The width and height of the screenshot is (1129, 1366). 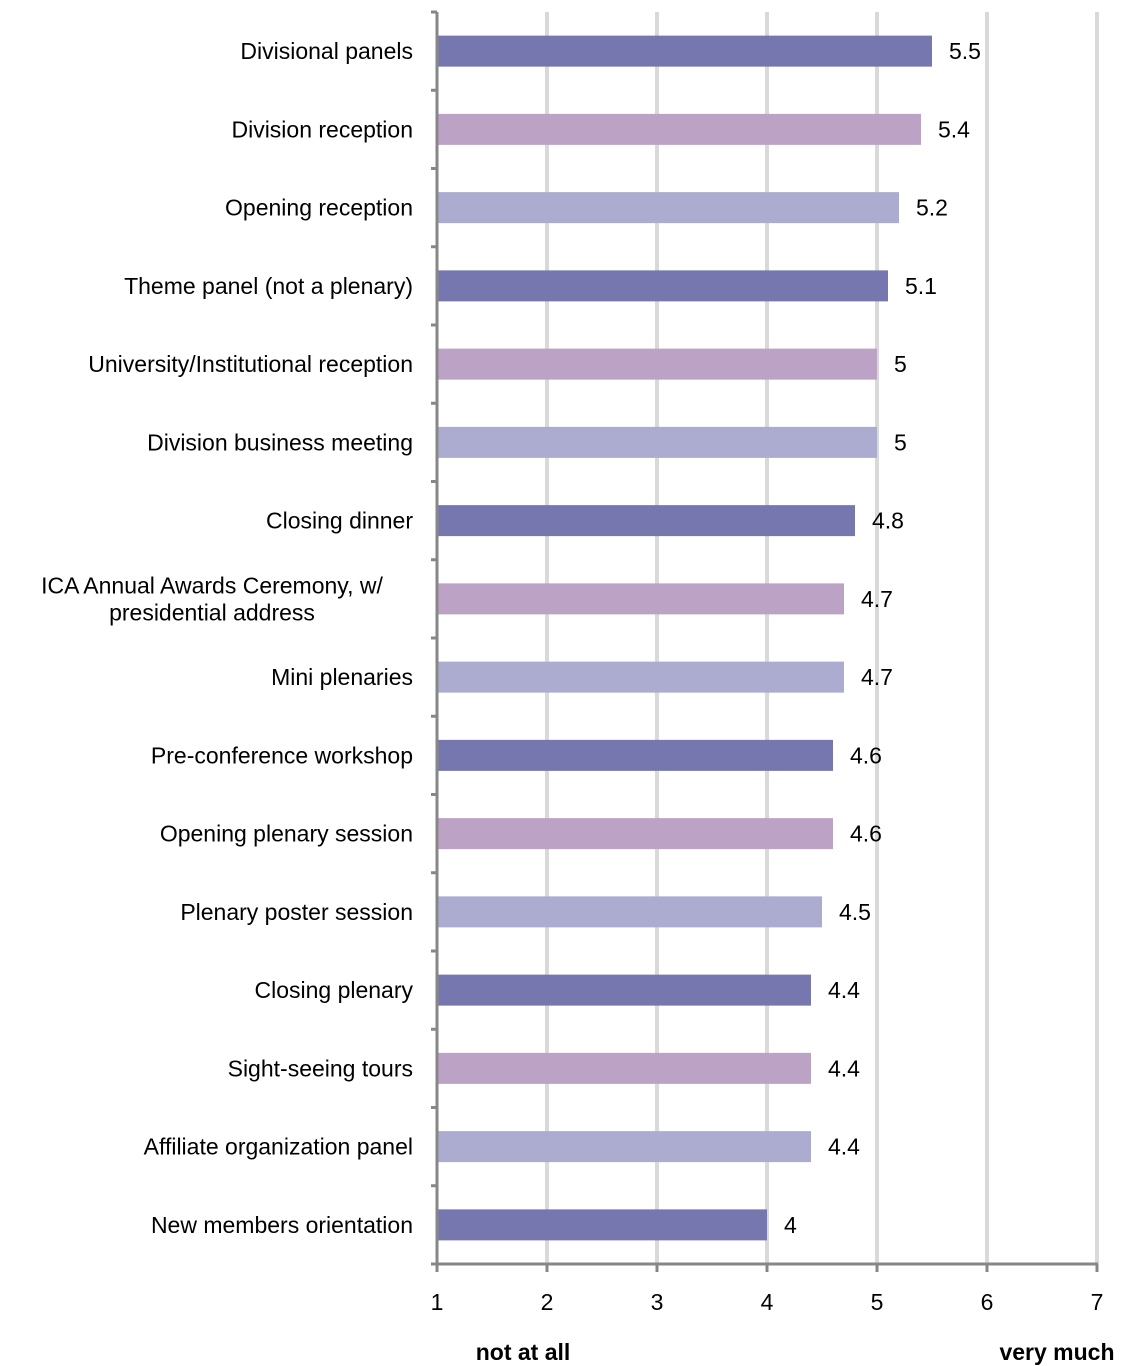 I want to click on category-label-12: Plenary poster session, so click(x=296, y=912).